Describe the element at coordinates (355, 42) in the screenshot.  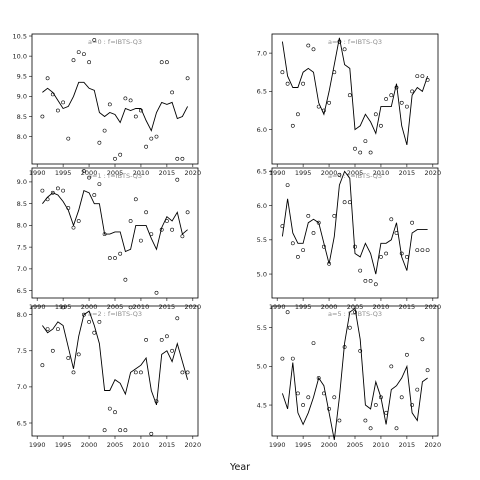
I see `panel-title: a=3 : f=IBTS-Q3` at that location.